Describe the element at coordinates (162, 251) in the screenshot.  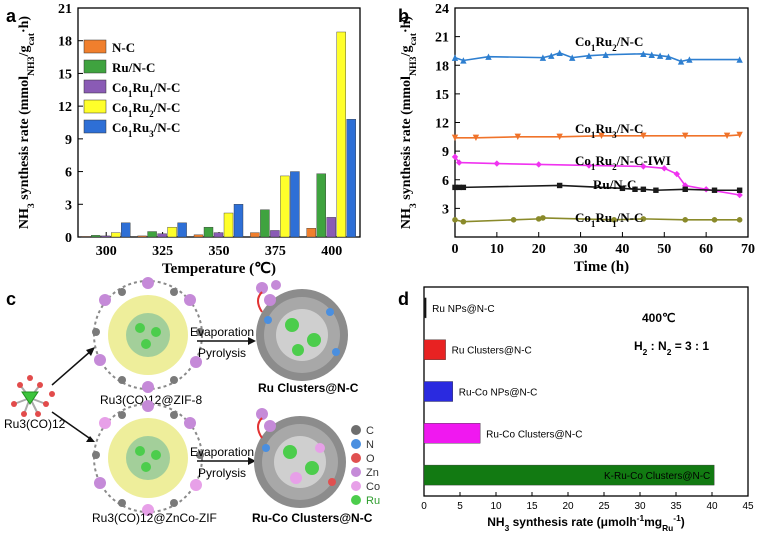
I see `x-tick-label-a: 325` at that location.